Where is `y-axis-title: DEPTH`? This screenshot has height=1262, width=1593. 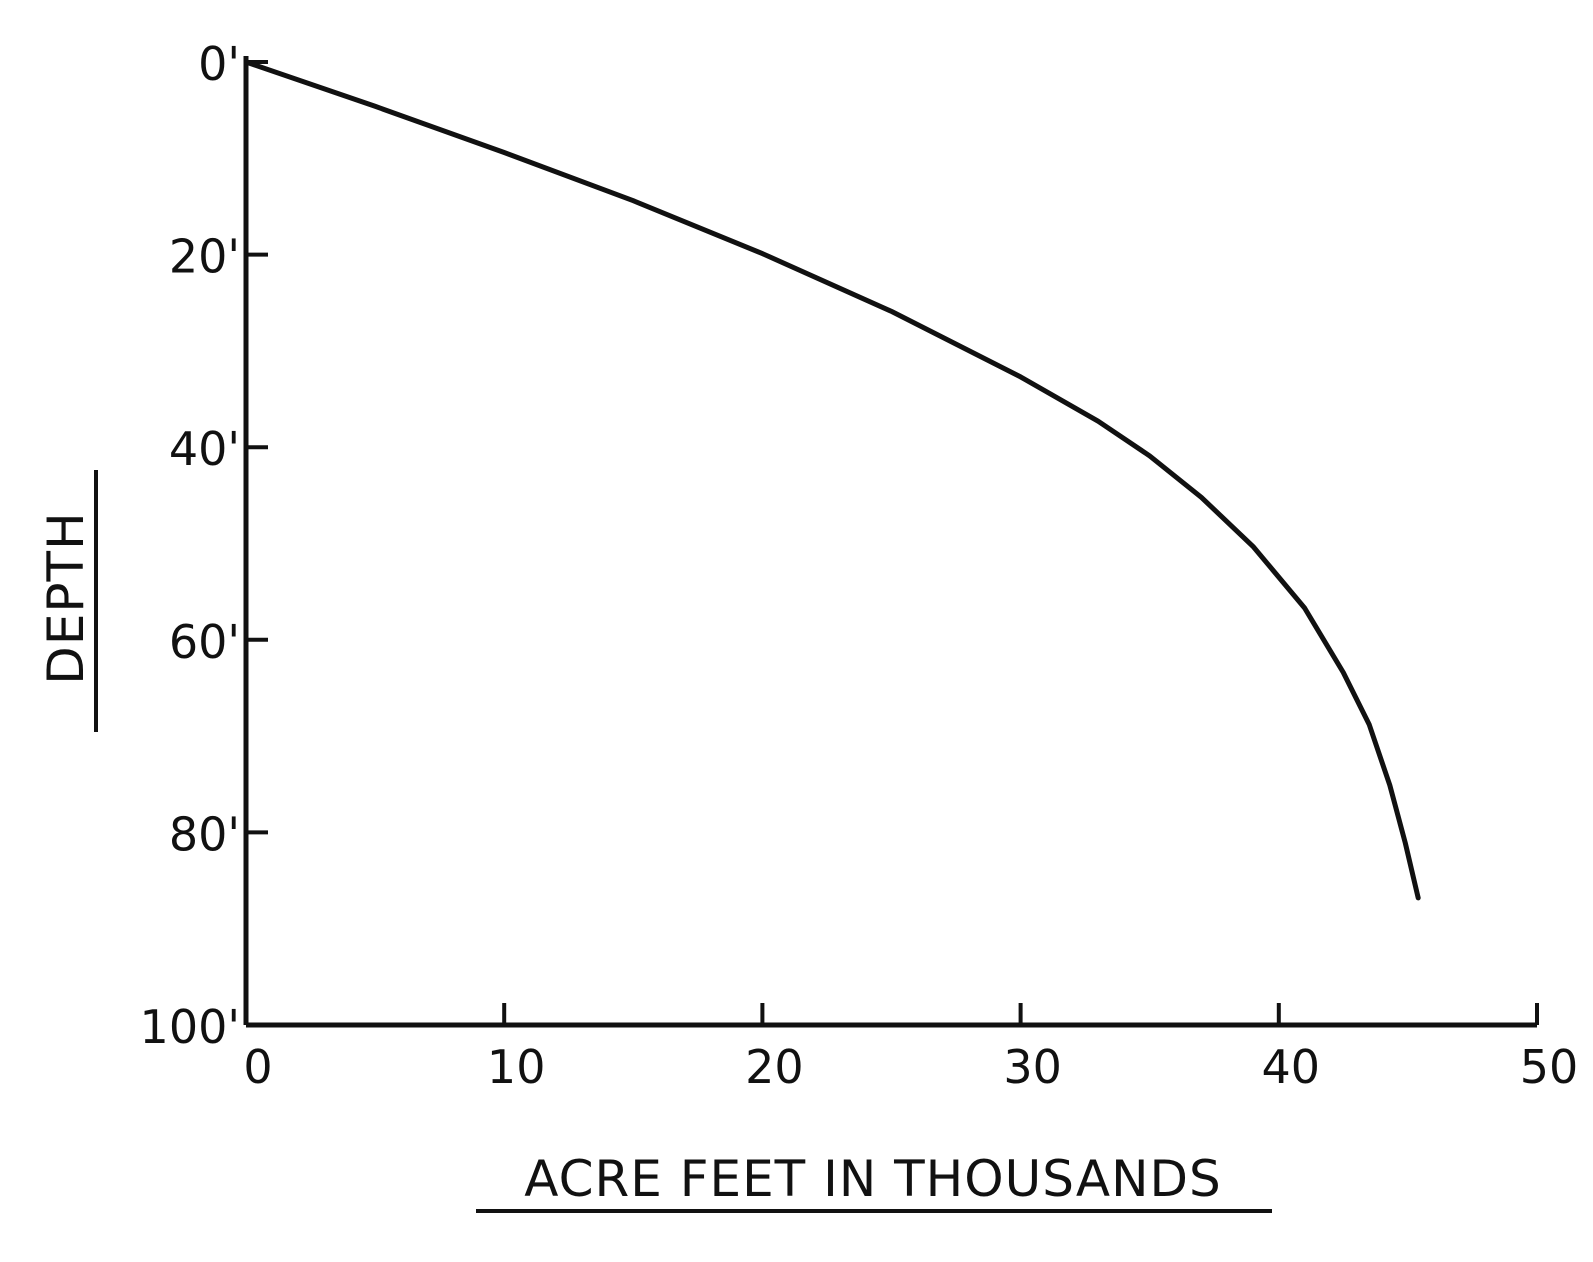
y-axis-title: DEPTH is located at coordinates (66, 597).